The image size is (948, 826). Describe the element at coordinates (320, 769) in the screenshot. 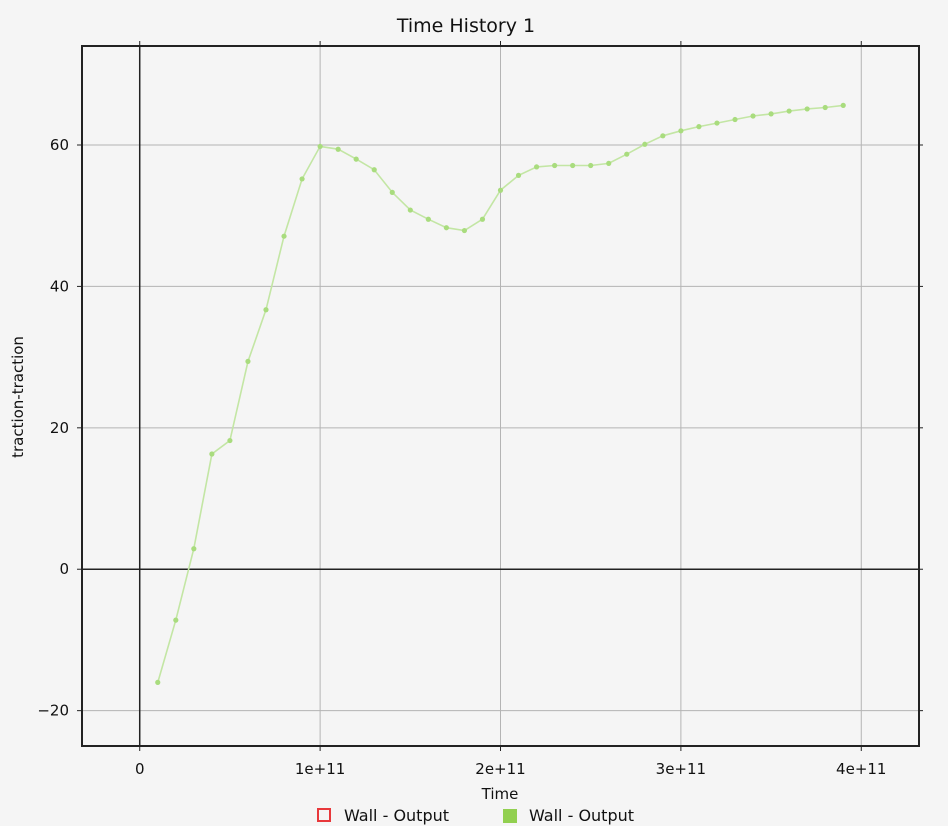

I see `x-tick-label: 1e+11` at that location.